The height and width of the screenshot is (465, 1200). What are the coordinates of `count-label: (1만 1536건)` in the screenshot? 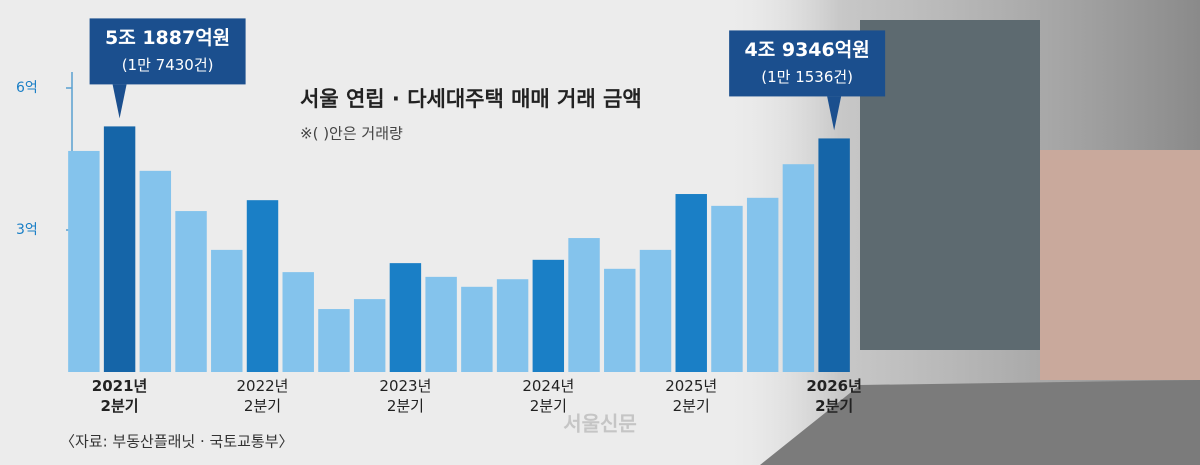 It's located at (807, 77).